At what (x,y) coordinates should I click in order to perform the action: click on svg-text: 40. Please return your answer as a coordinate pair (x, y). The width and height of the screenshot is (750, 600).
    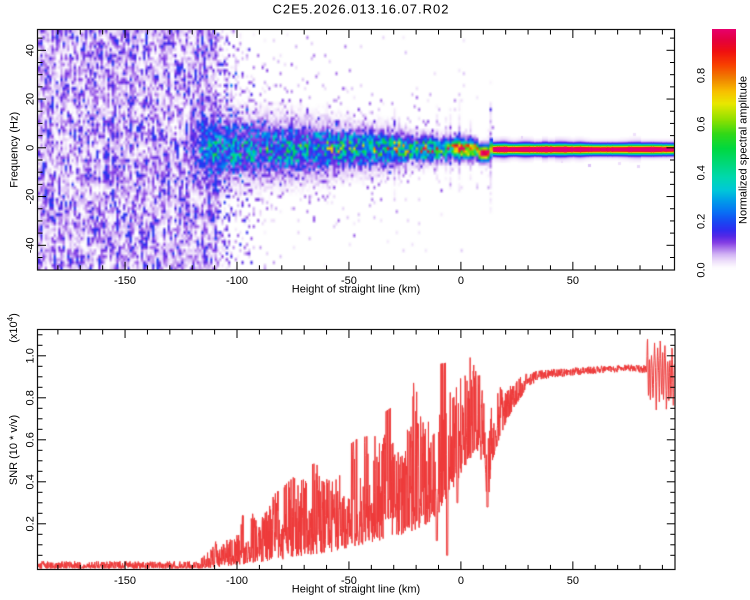
    Looking at the image, I should click on (31, 50).